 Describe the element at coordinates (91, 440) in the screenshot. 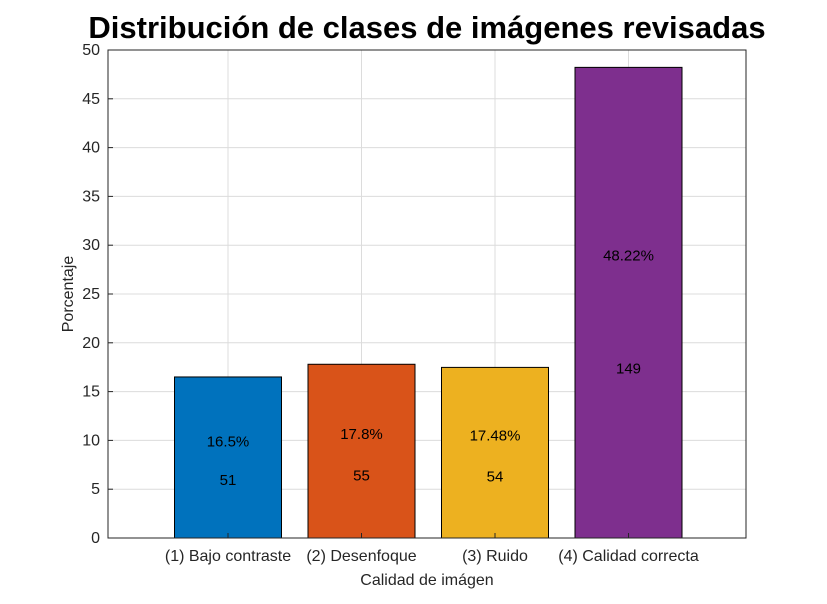

I see `y-tick-label: 10` at that location.